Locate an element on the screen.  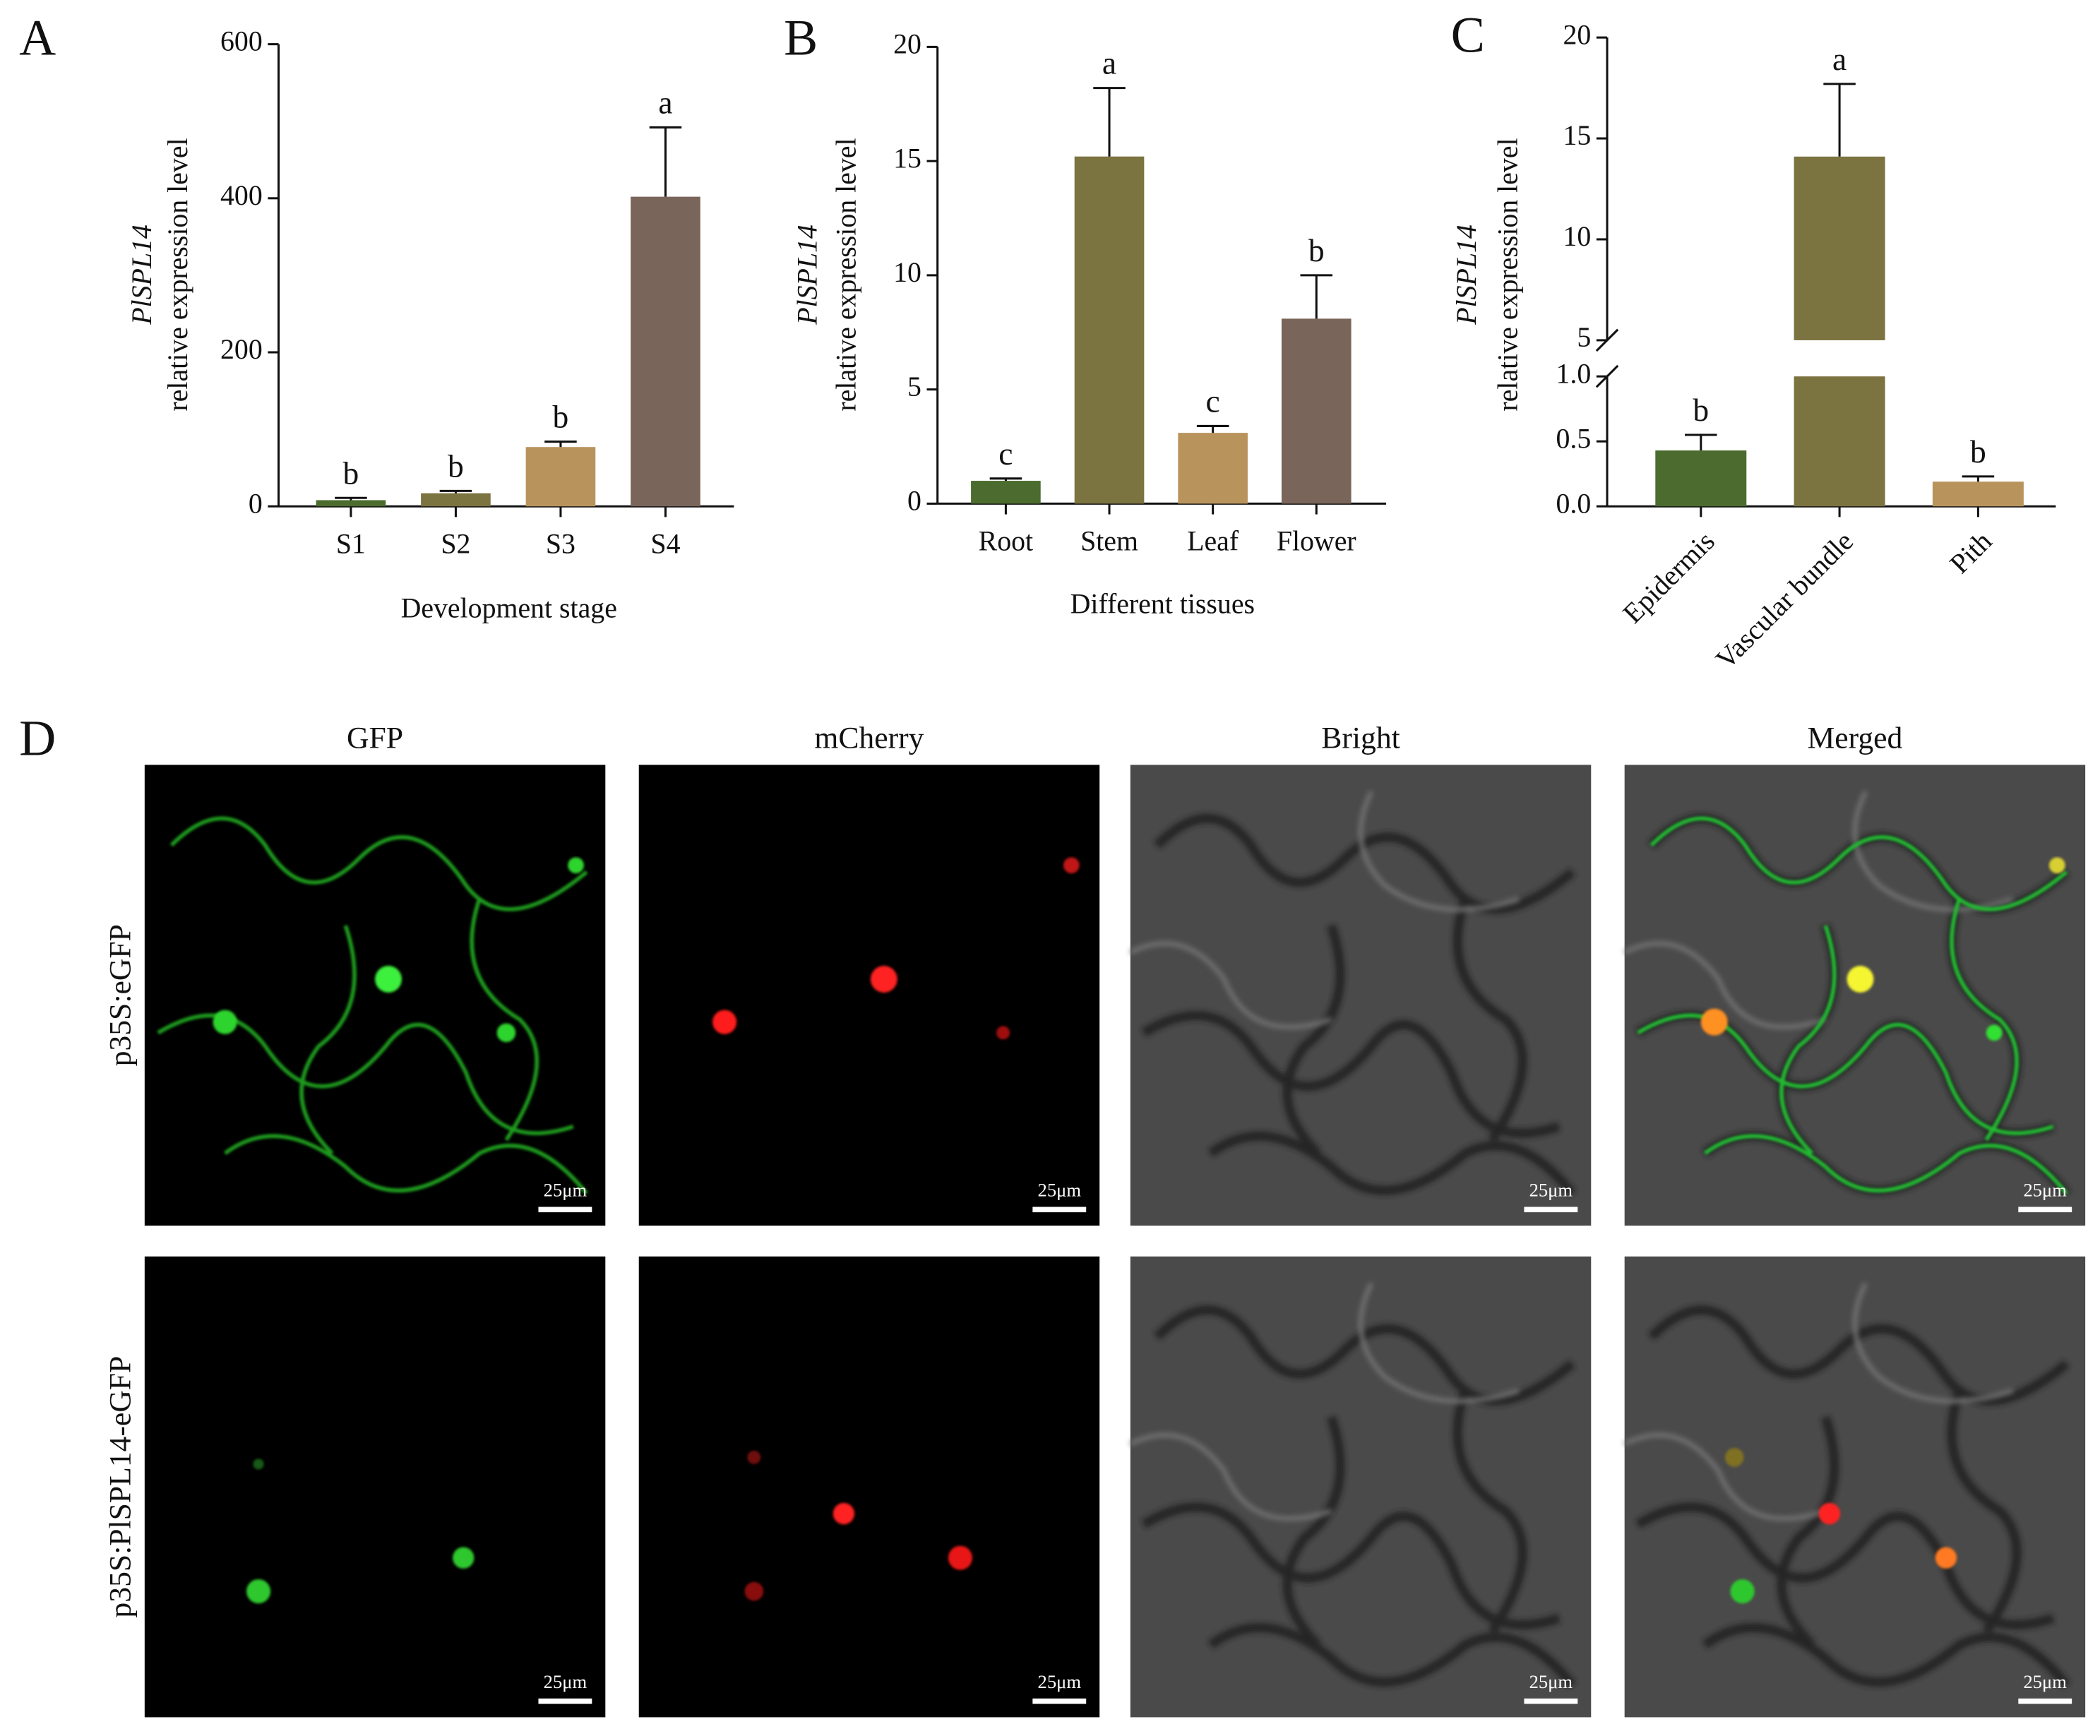
y-tick-label: 200 is located at coordinates (241, 349).